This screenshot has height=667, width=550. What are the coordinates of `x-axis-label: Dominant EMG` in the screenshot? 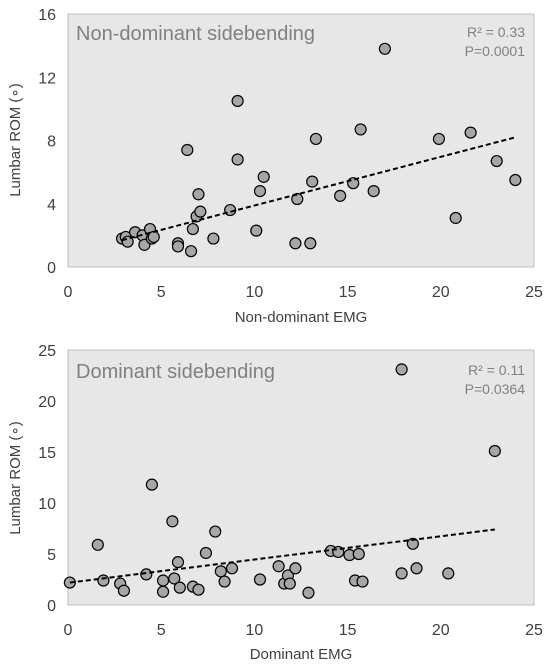 It's located at (301, 654).